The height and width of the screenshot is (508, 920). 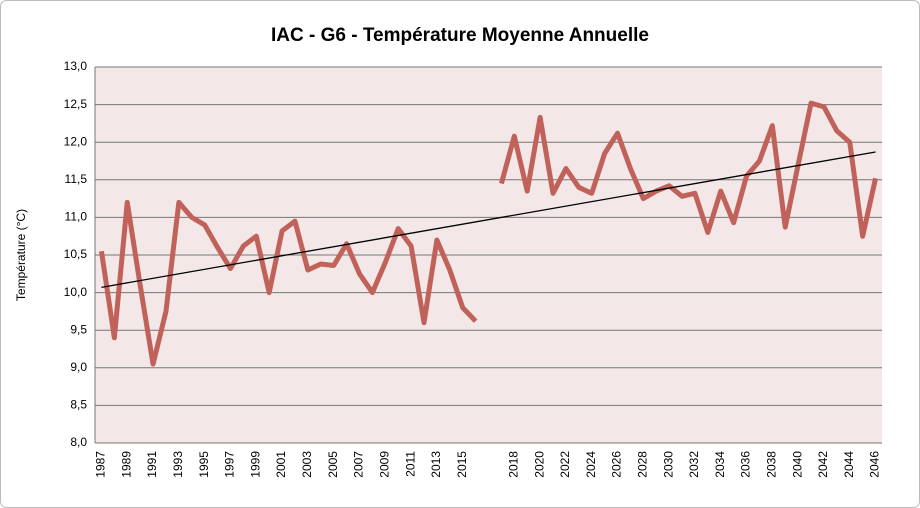 What do you see at coordinates (539, 464) in the screenshot?
I see `x-tick-label: 2020` at bounding box center [539, 464].